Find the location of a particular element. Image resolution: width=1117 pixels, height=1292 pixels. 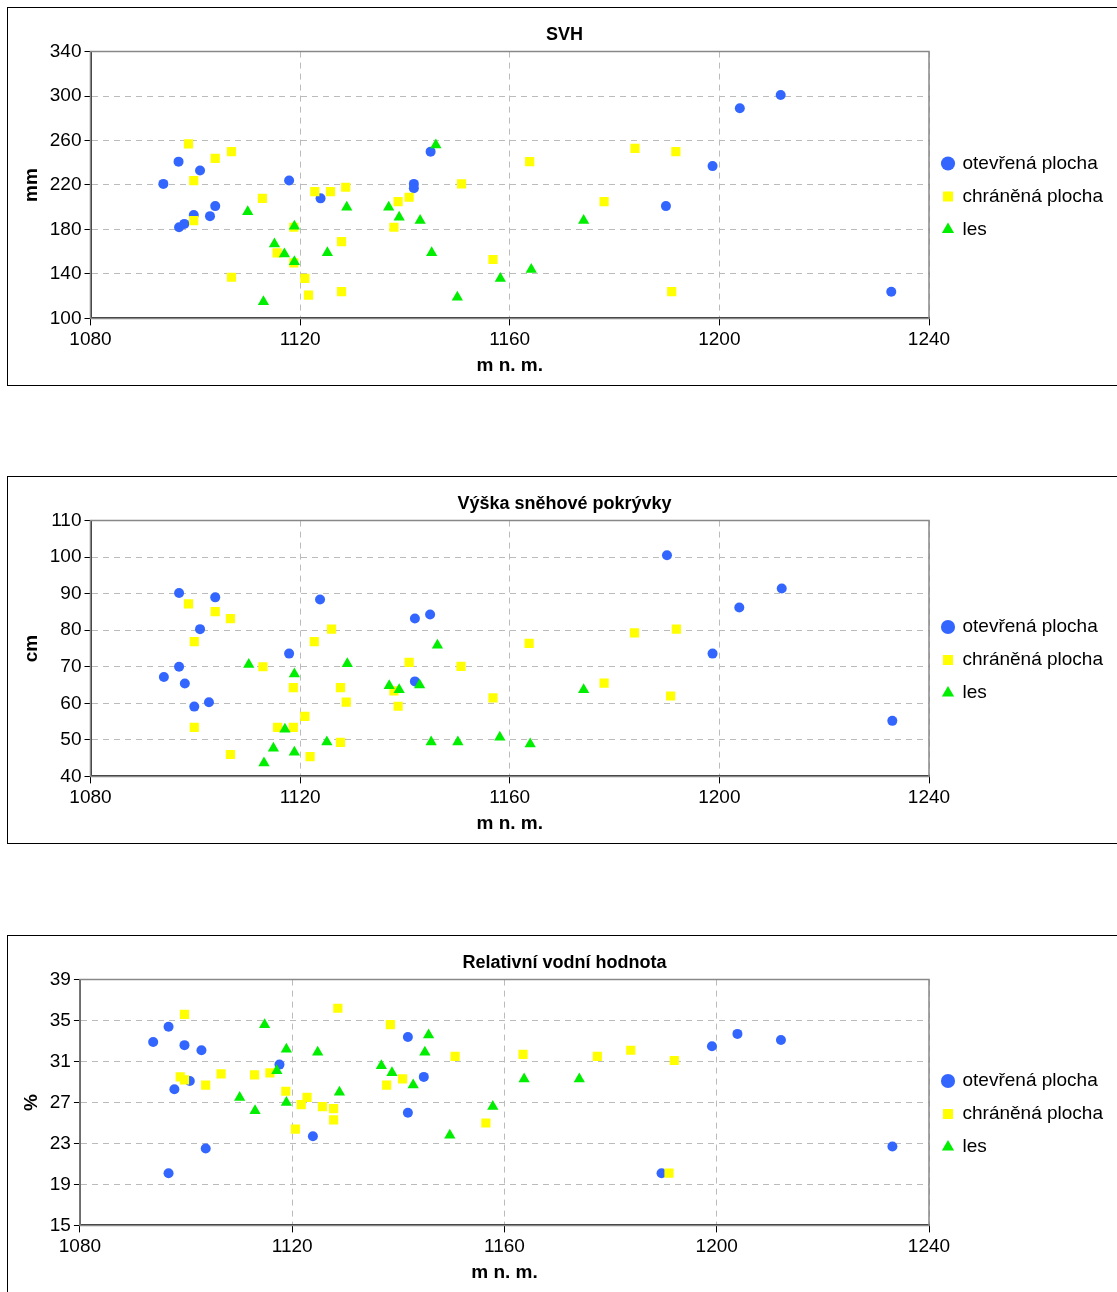

y-tick-label: 220 is located at coordinates (65, 184).